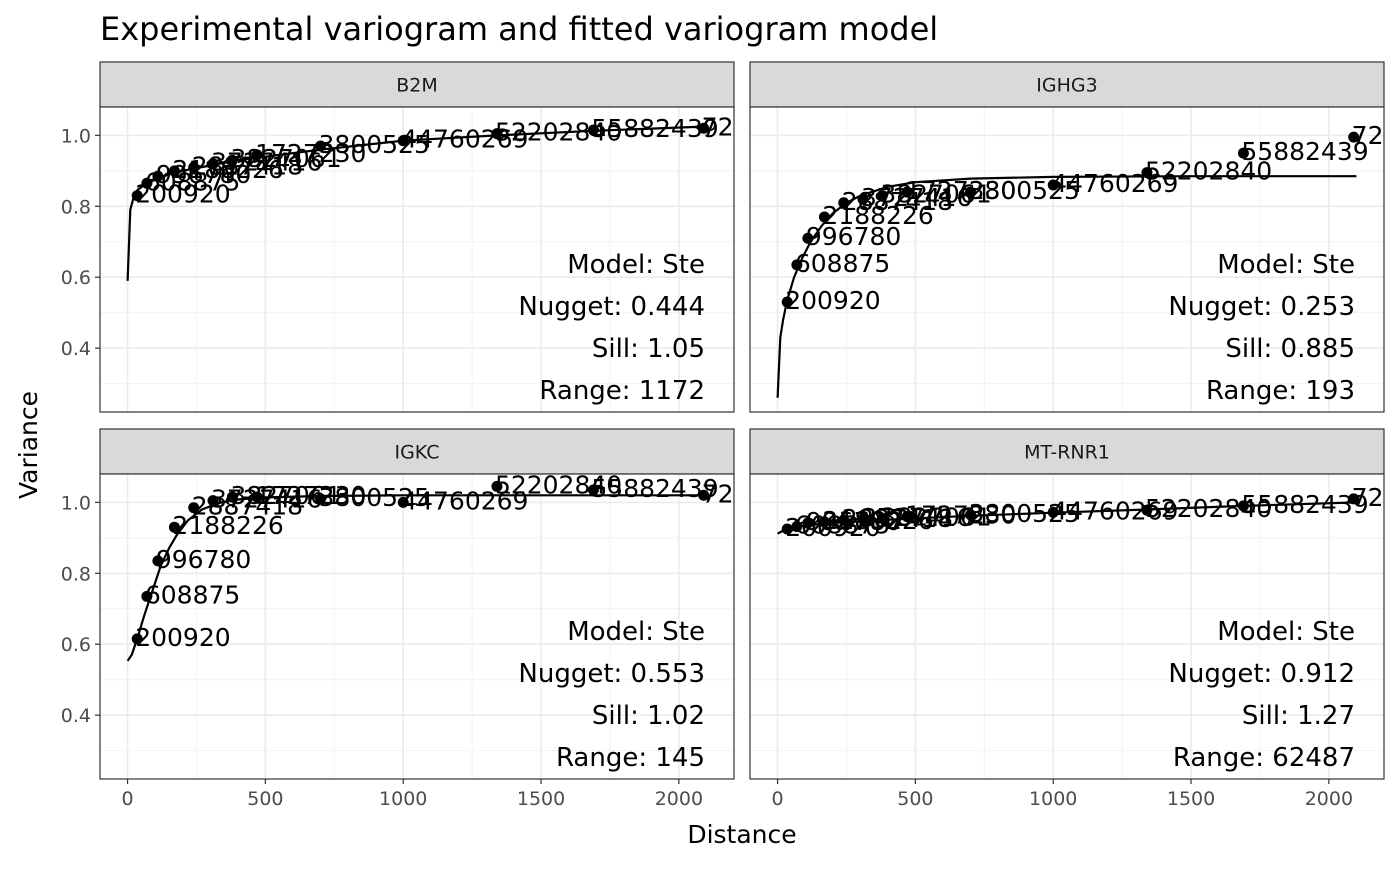 This screenshot has width=1400, height=869. What do you see at coordinates (1067, 453) in the screenshot?
I see `facet-strip-label: MT-RNR1` at bounding box center [1067, 453].